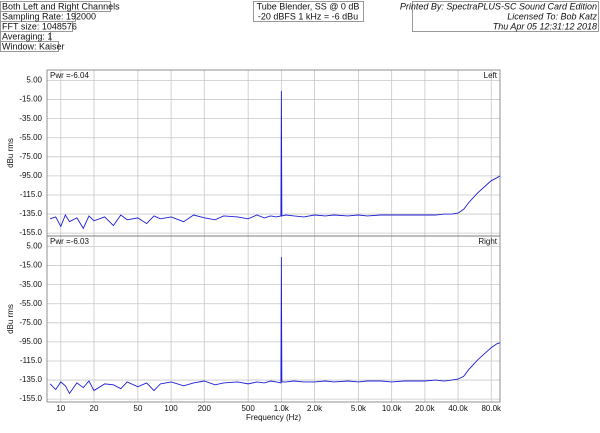 The height and width of the screenshot is (433, 600). I want to click on header-center: -20 dBFS 1 kHz = -6 dBu, so click(308, 16).